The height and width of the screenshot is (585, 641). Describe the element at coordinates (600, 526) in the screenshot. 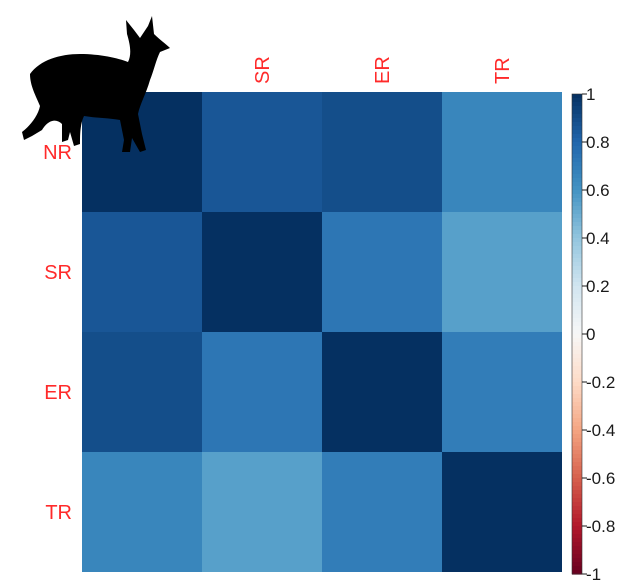

I see `colorbar-tick-label: -0.8` at that location.